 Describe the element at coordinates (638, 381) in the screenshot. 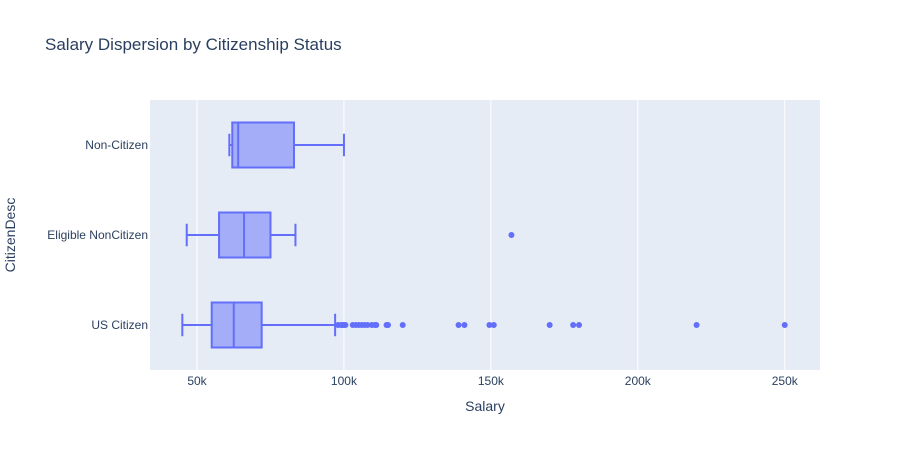

I see `x-tick-label: 200k` at that location.